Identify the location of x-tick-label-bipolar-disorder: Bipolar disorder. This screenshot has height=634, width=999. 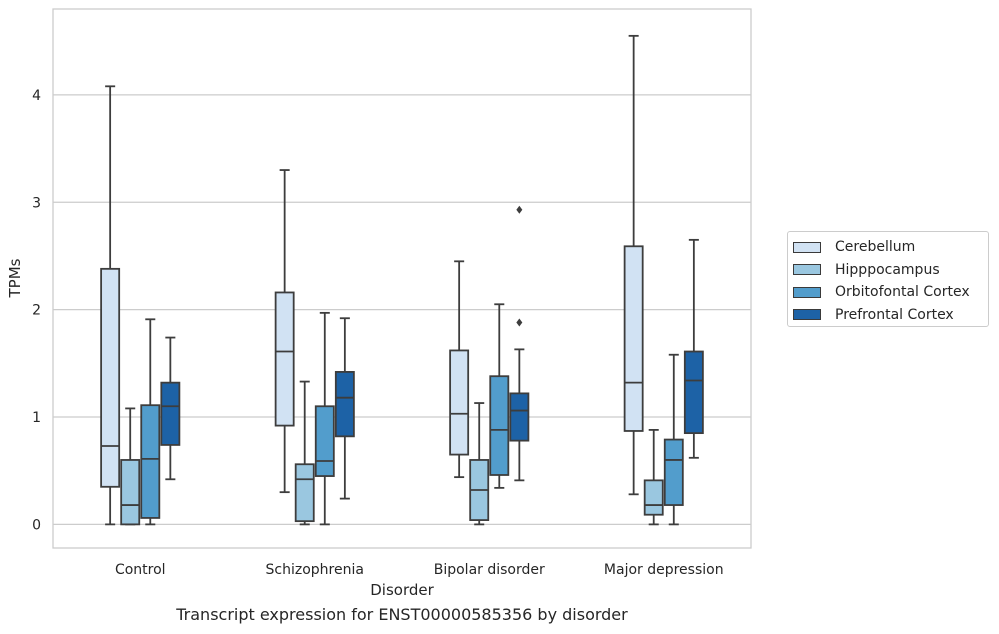
(489, 570).